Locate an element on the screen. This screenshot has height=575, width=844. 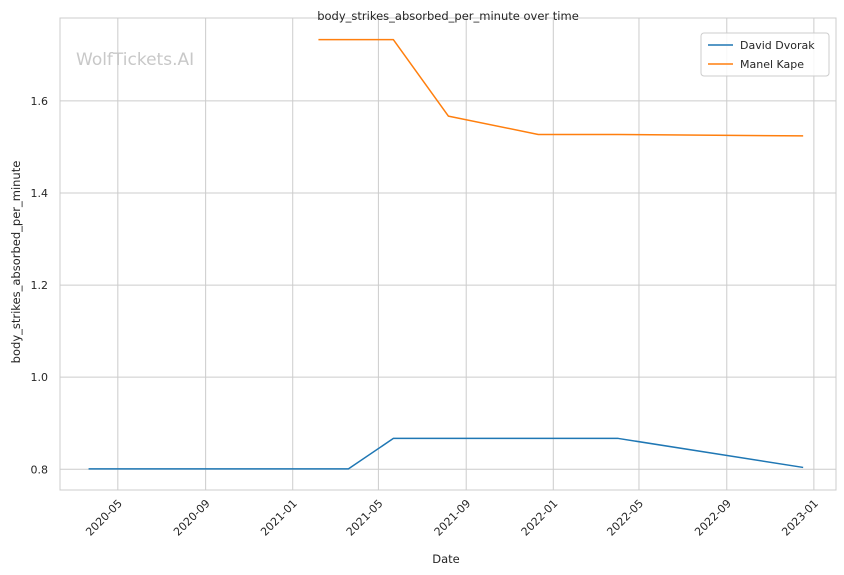
x-tick-label: 2023-01 is located at coordinates (800, 518).